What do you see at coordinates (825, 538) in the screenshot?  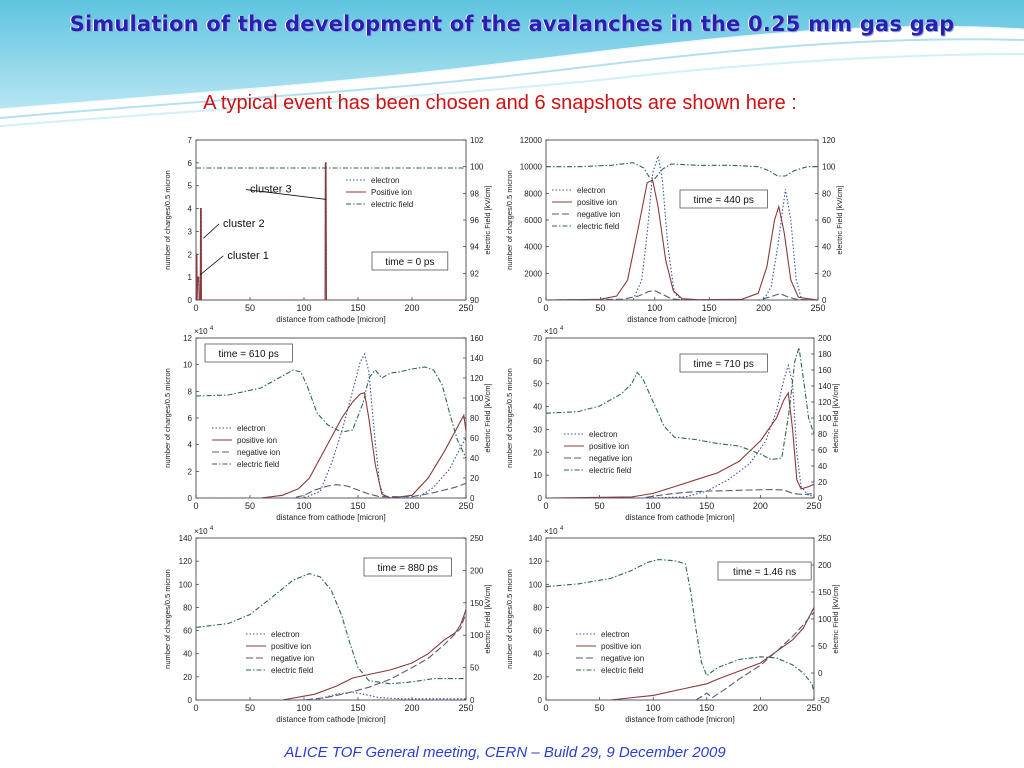 I see `y2-tick-label: 250` at bounding box center [825, 538].